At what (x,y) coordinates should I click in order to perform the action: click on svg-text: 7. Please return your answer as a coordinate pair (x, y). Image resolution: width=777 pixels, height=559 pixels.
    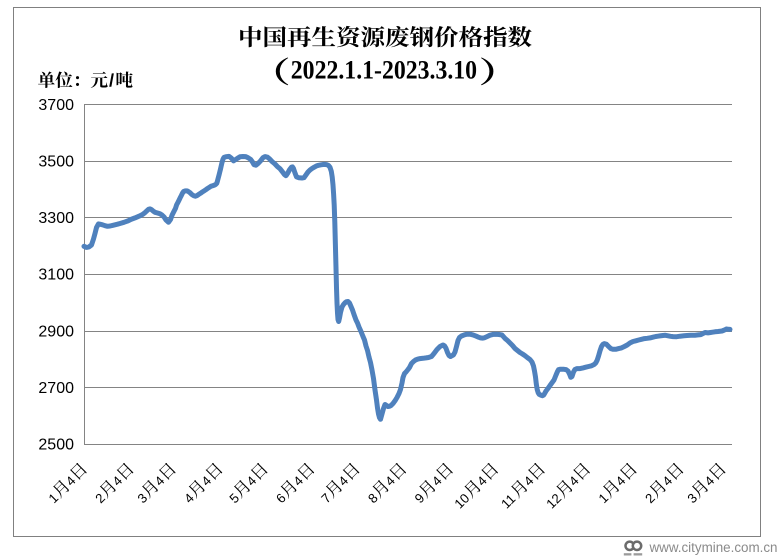
    Looking at the image, I should click on (326, 498).